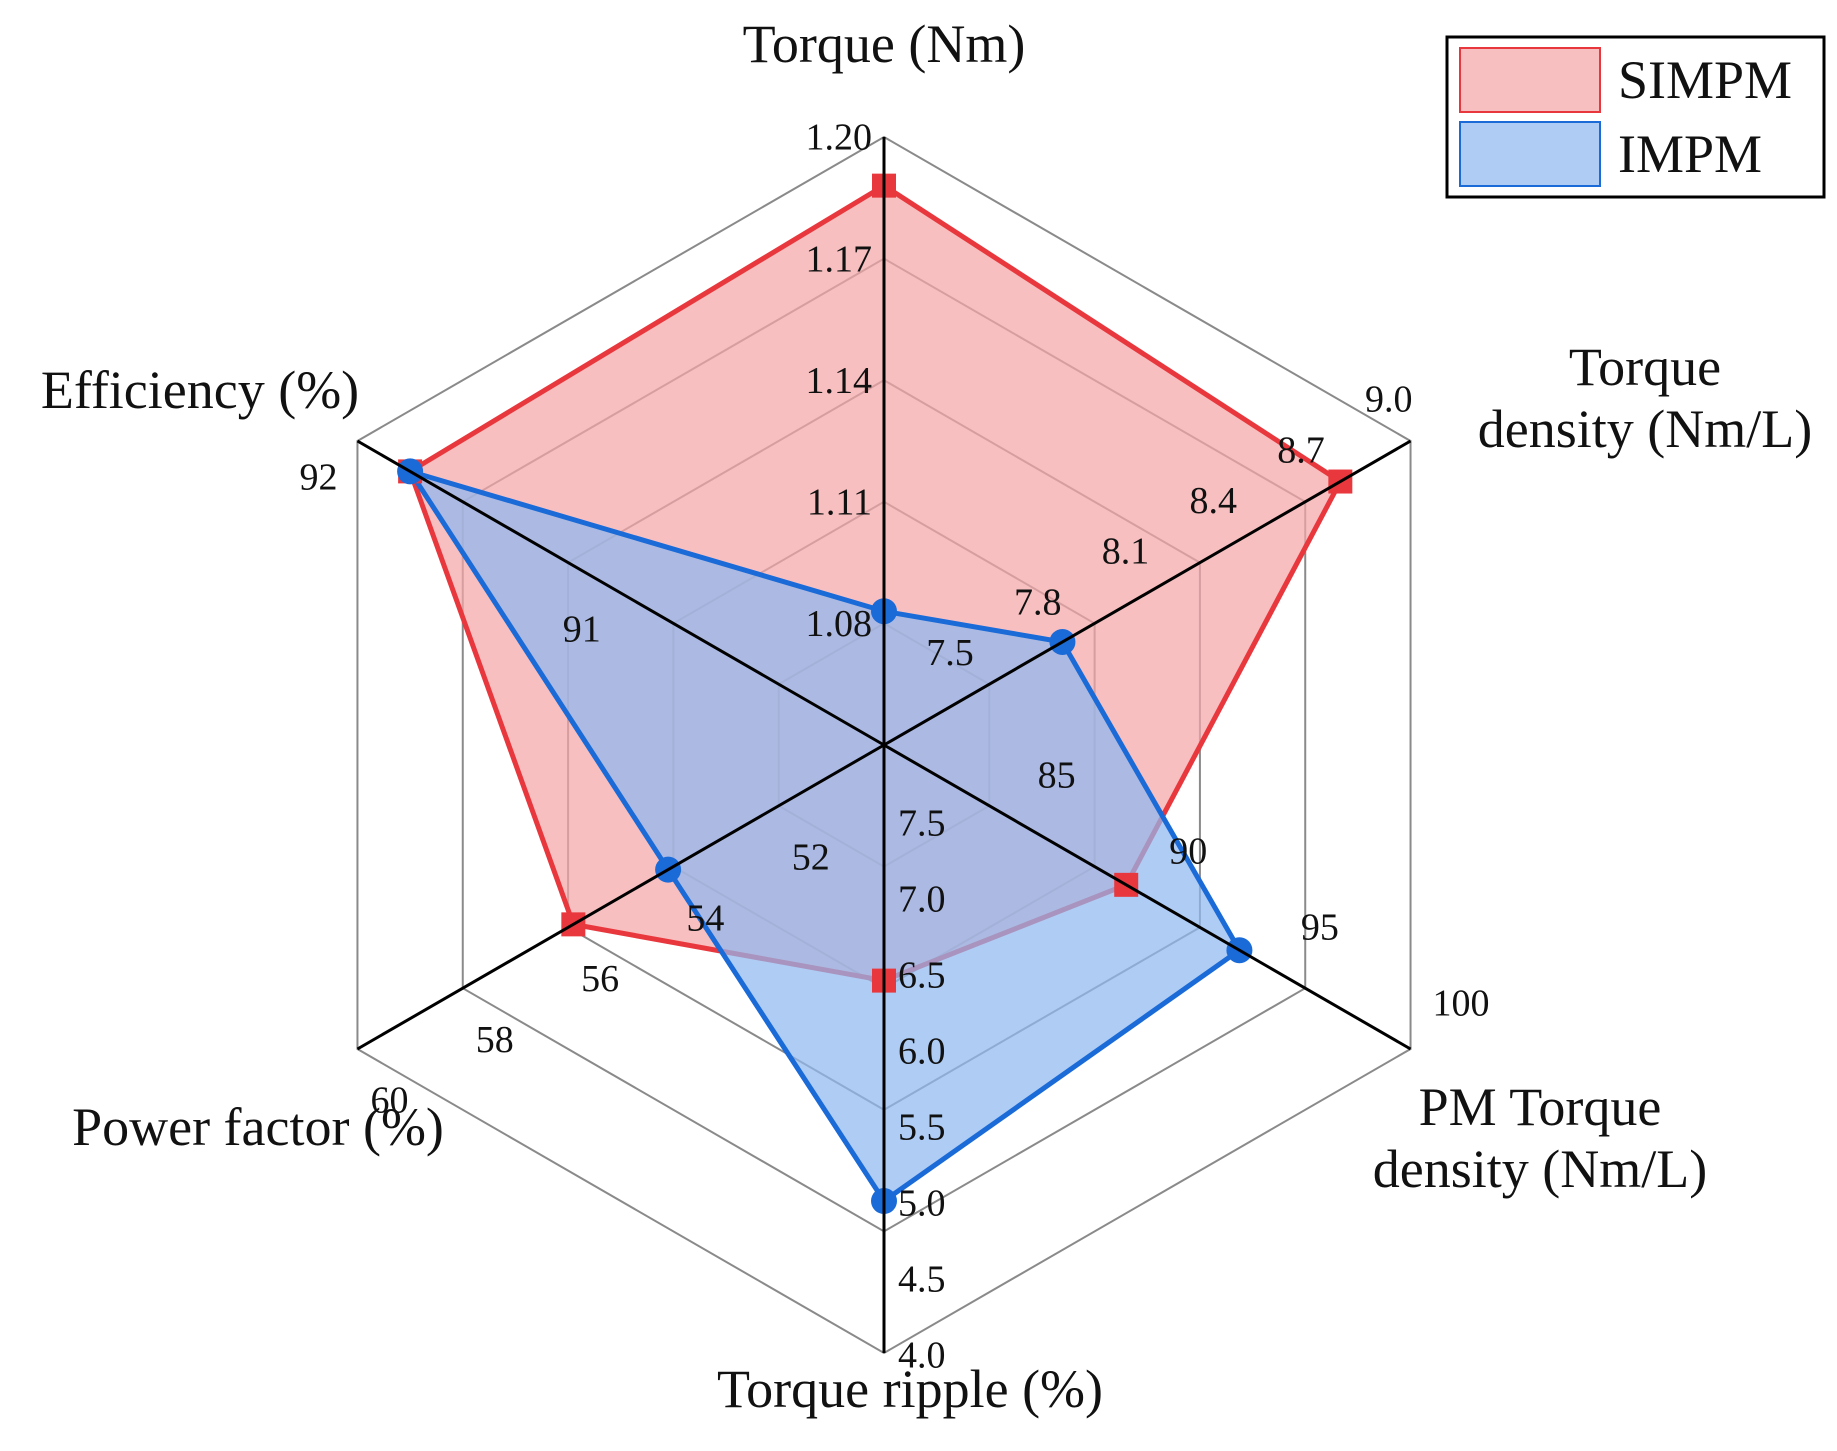 The height and width of the screenshot is (1451, 1837). I want to click on tick-label-power_factor-60: 60, so click(389, 1101).